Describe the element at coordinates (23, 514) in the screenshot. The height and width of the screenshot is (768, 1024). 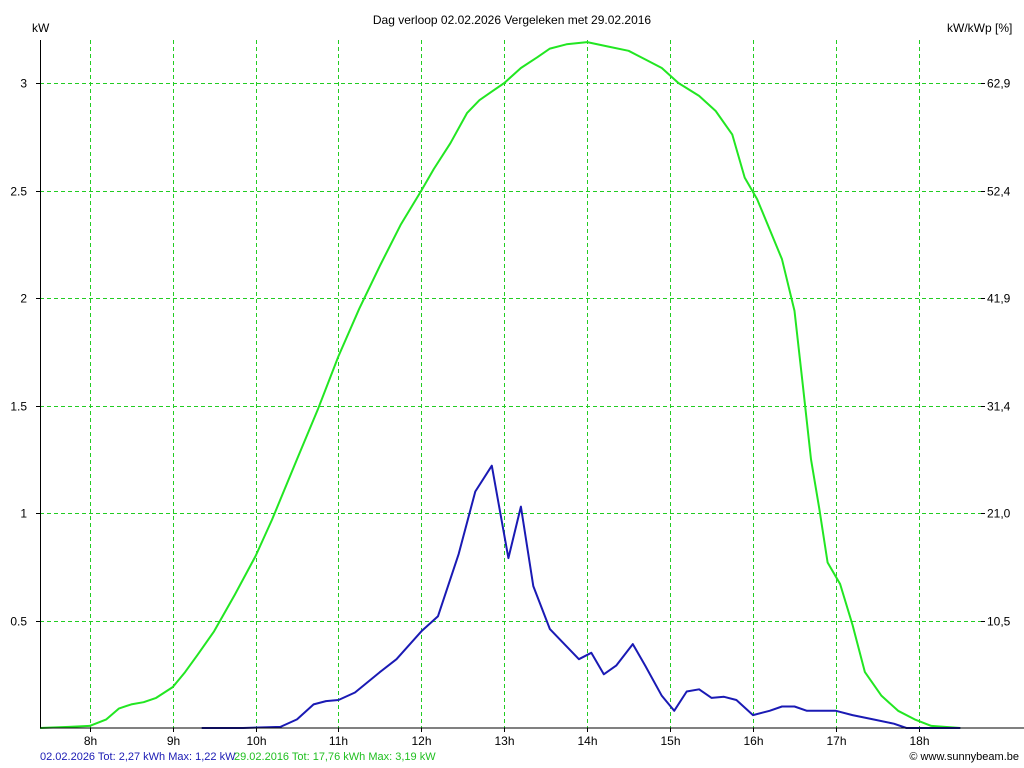
I see `y-tick-label: 1` at that location.